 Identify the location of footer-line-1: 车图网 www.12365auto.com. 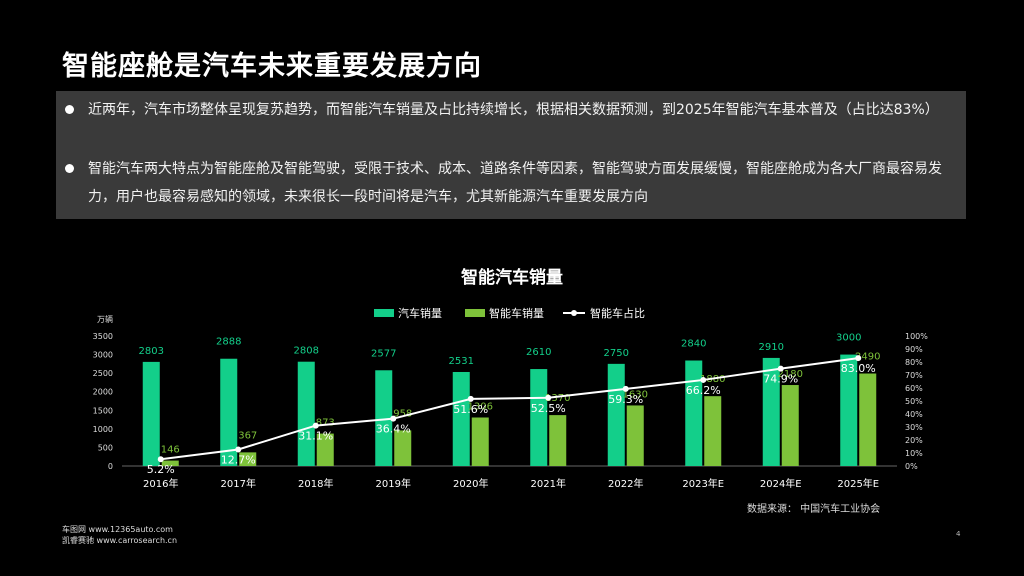
(117, 529).